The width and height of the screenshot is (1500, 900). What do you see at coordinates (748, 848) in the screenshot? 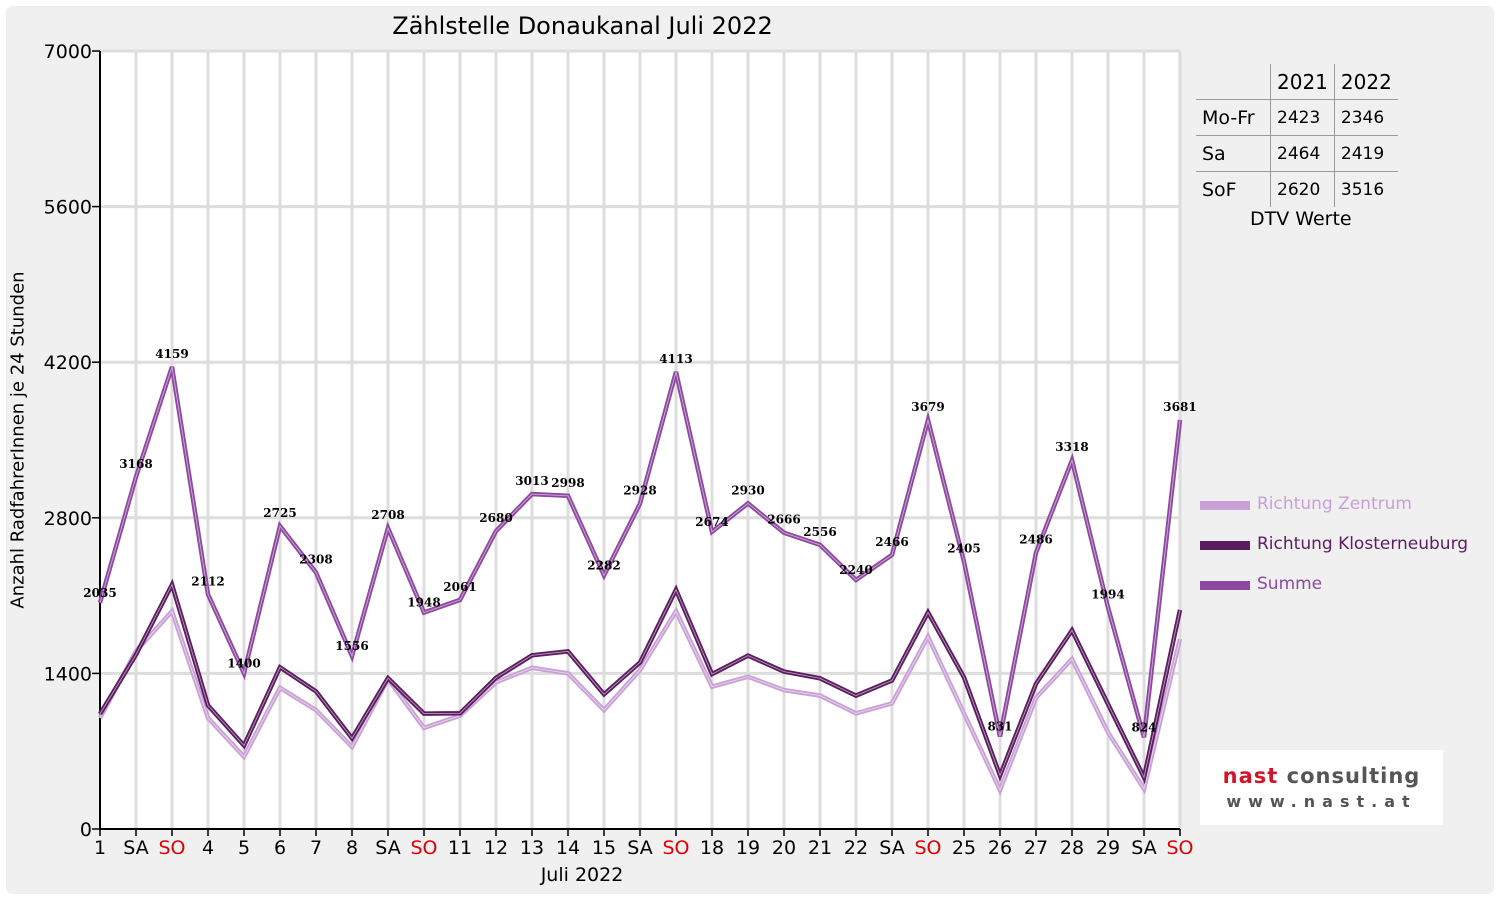
I see `x-tick-label: 19` at bounding box center [748, 848].